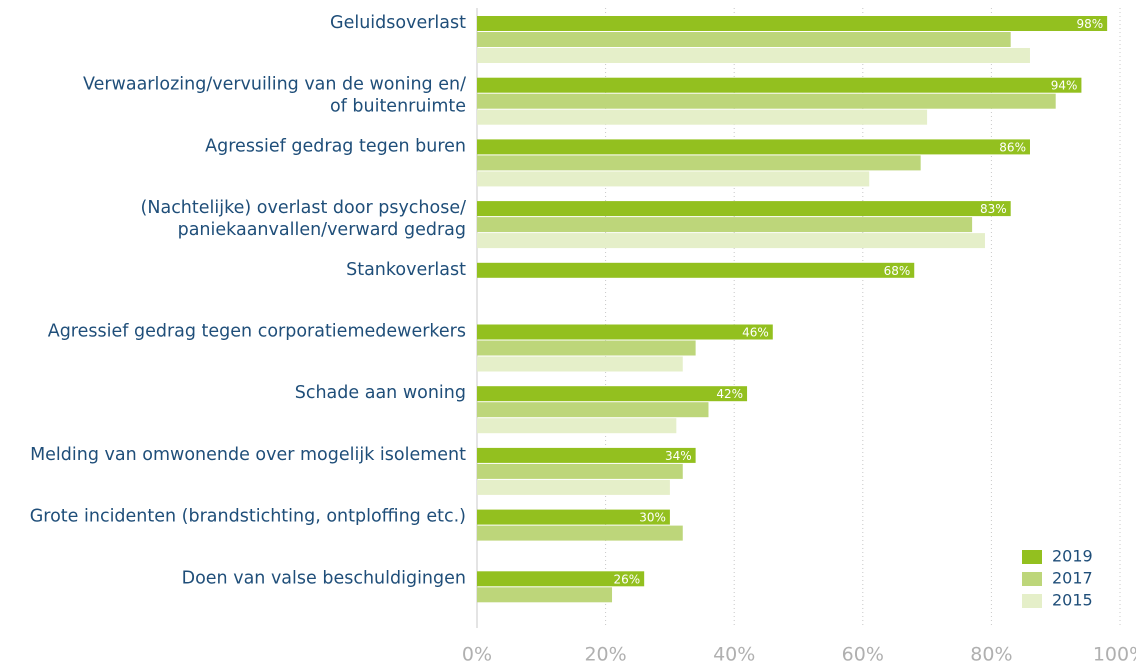  Describe the element at coordinates (335, 146) in the screenshot. I see `category-label: Agressief gedrag tegen buren` at that location.